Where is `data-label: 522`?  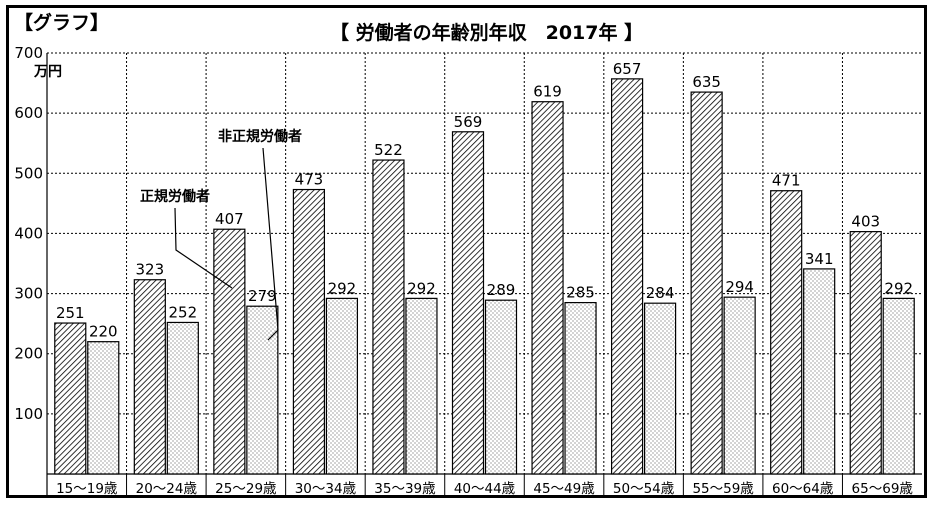
data-label: 522 is located at coordinates (388, 150).